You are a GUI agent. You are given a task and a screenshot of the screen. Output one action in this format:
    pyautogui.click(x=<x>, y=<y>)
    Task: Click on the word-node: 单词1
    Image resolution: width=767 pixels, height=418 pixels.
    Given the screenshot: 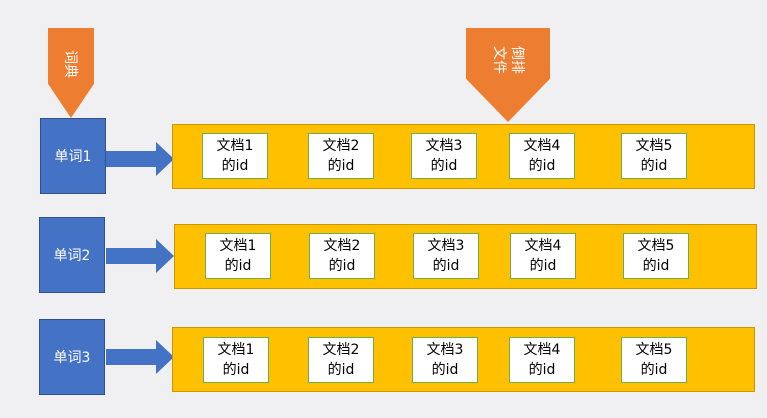 What is the action you would take?
    pyautogui.click(x=73, y=156)
    